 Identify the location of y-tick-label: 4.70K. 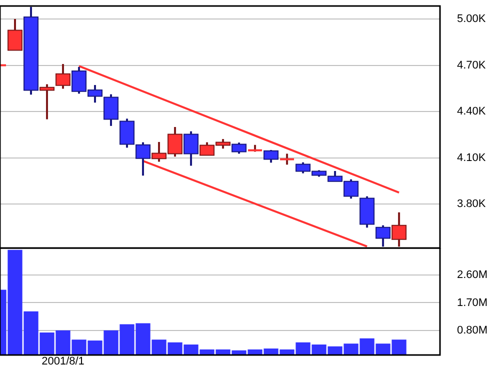
(471, 65).